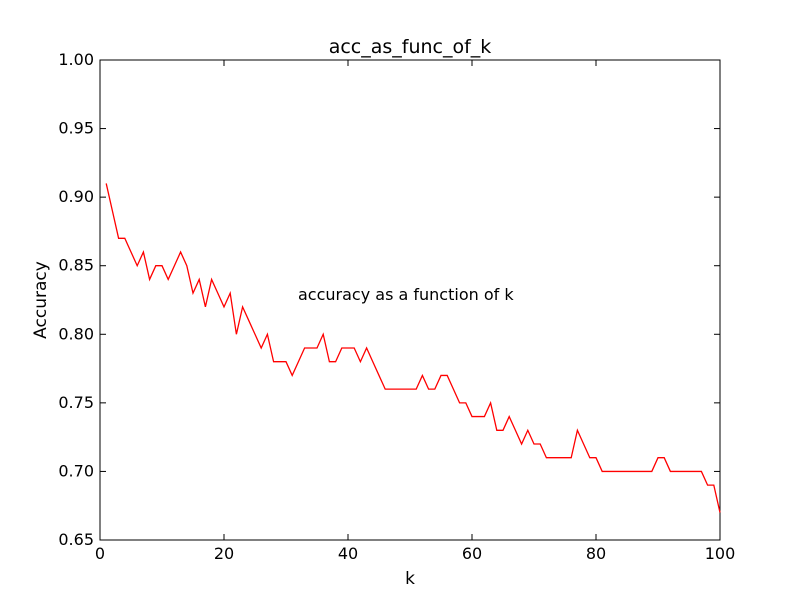 The height and width of the screenshot is (600, 800). What do you see at coordinates (76, 128) in the screenshot?
I see `y-tick-label: 0.95` at bounding box center [76, 128].